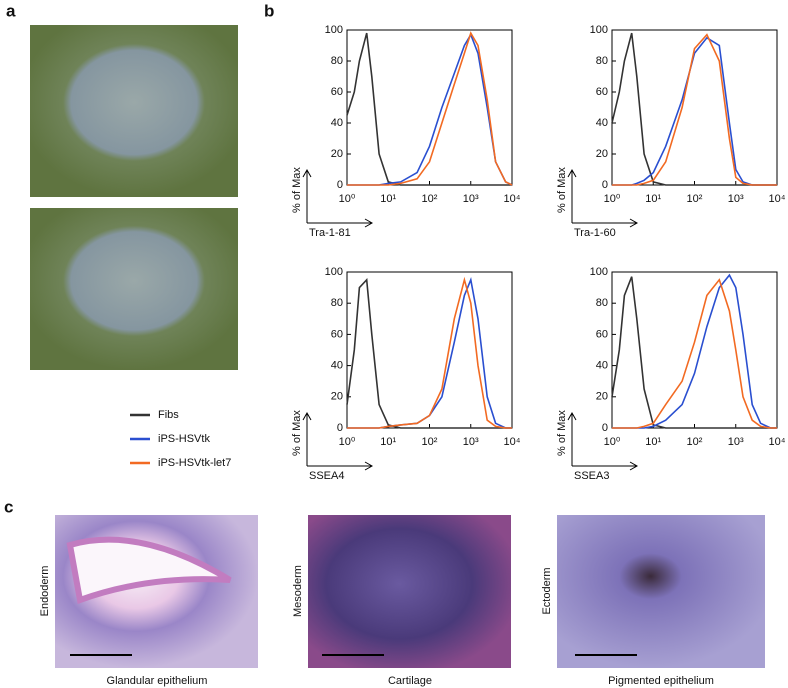 Image resolution: width=788 pixels, height=688 pixels. I want to click on tissue-caption: Glandular epithelium, so click(157, 681).